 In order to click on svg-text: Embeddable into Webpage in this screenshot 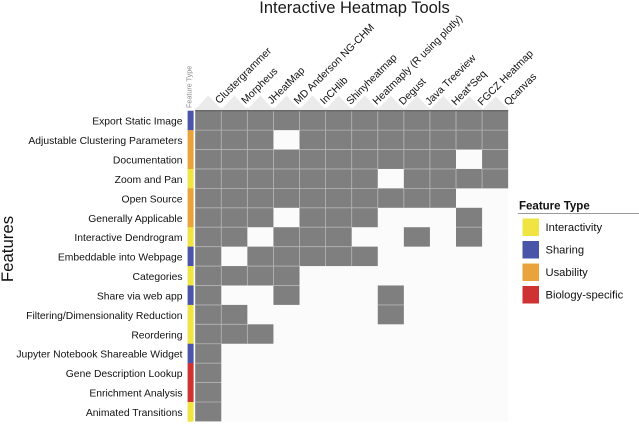, I will do `click(120, 258)`.